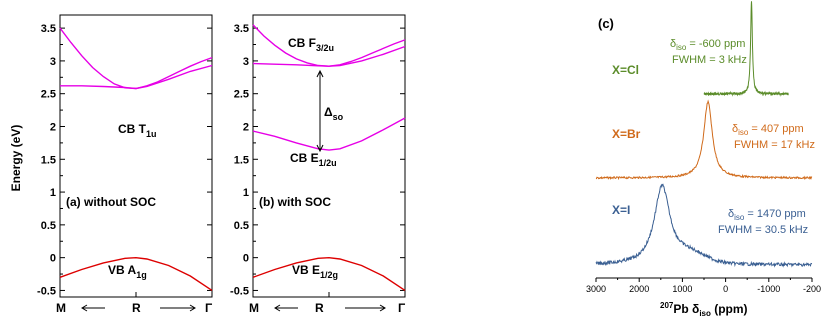  I want to click on panel-c-x-ticks: 3000 2000 1000 0 -1000 -200, so click(703, 286).